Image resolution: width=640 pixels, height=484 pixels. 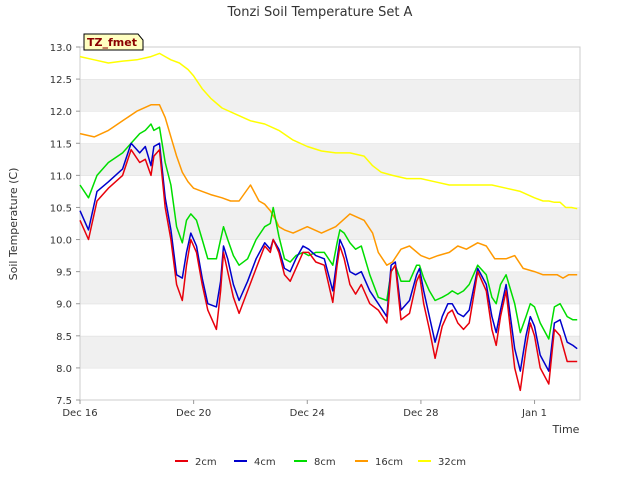 I want to click on site-label-background, so click(x=113, y=42).